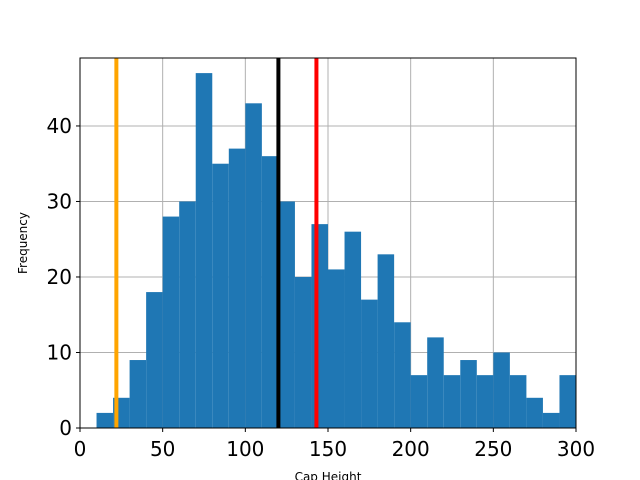  What do you see at coordinates (493, 449) in the screenshot?
I see `x-tick-label: 250` at bounding box center [493, 449].